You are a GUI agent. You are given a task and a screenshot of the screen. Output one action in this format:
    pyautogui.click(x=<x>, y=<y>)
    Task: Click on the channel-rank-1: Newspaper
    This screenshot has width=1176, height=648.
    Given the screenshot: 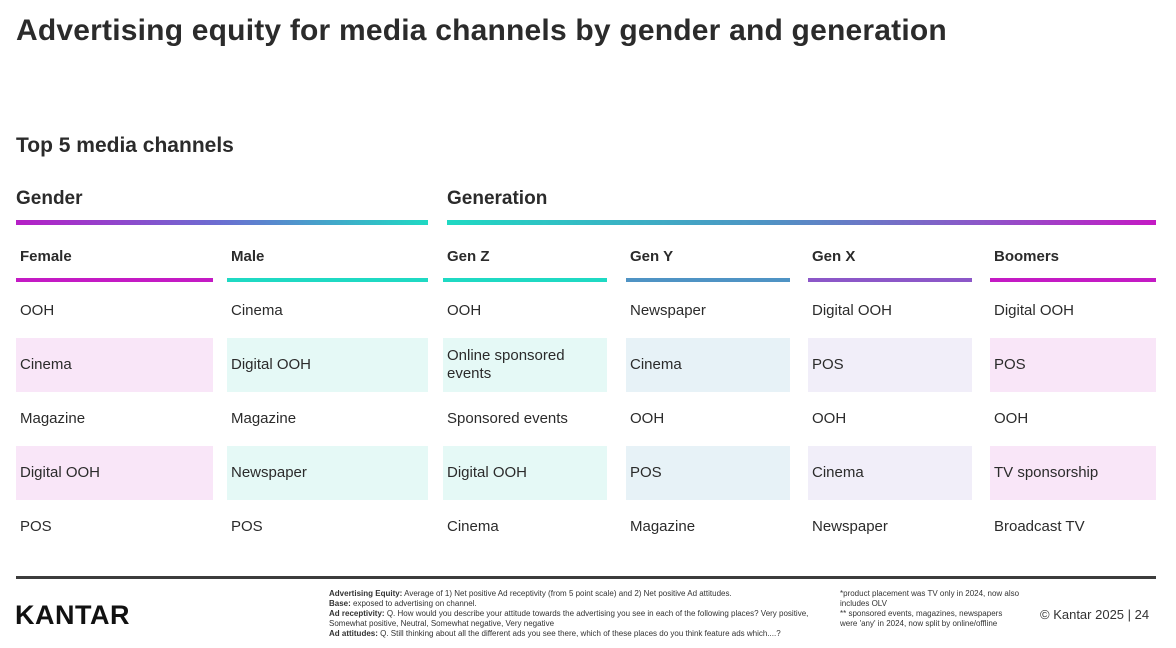 What is the action you would take?
    pyautogui.click(x=668, y=310)
    